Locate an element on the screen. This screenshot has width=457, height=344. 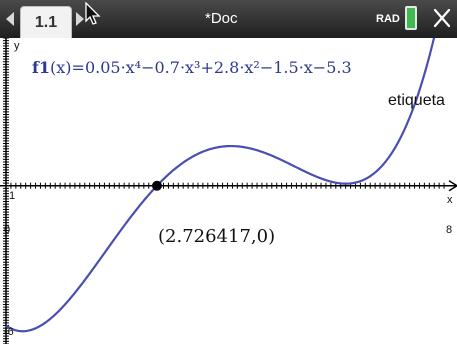
x-axis-arrow is located at coordinates (452, 186).